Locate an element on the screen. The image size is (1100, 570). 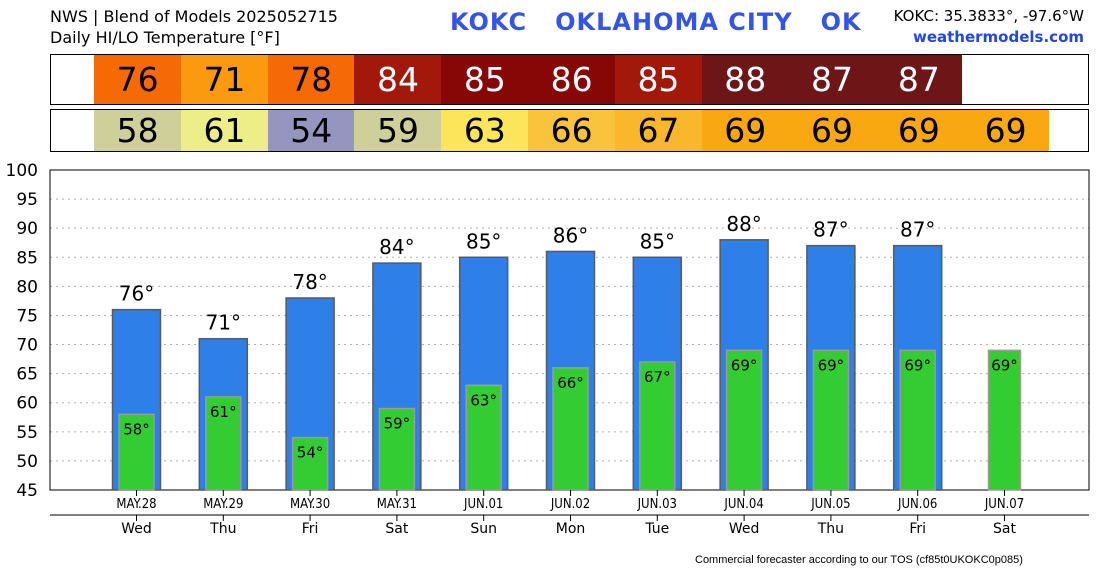
lo-value-label: 58° is located at coordinates (136, 429).